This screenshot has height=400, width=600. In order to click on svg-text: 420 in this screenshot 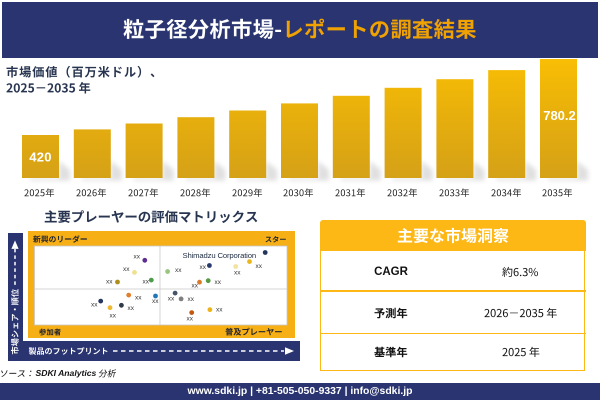, I will do `click(40, 157)`.